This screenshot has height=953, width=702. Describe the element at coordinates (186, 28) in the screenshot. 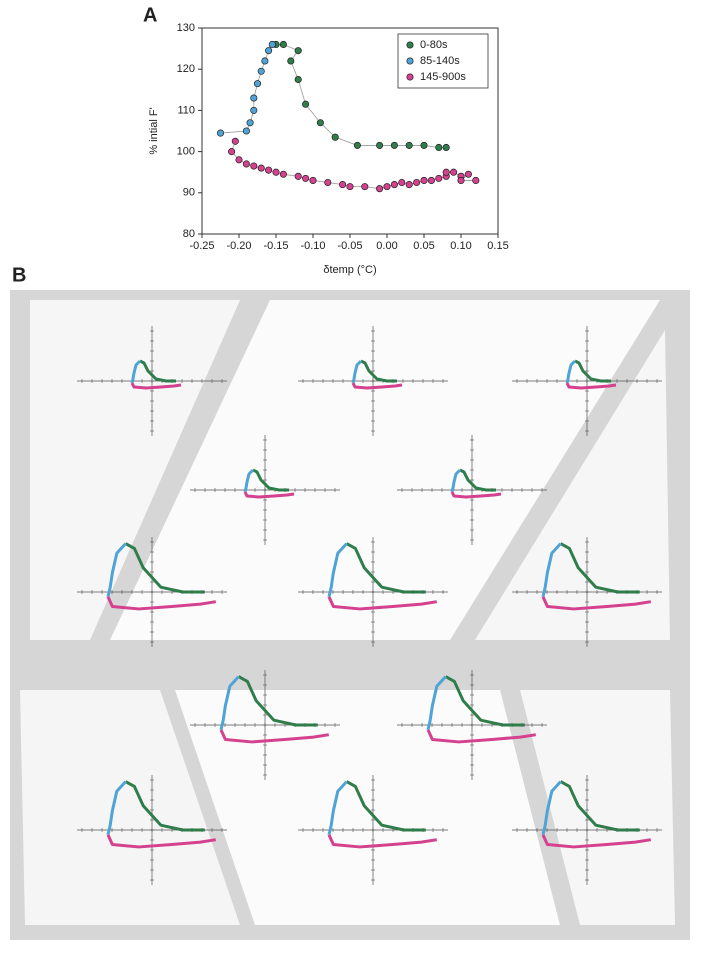

I see `y-tick-label: 130` at that location.